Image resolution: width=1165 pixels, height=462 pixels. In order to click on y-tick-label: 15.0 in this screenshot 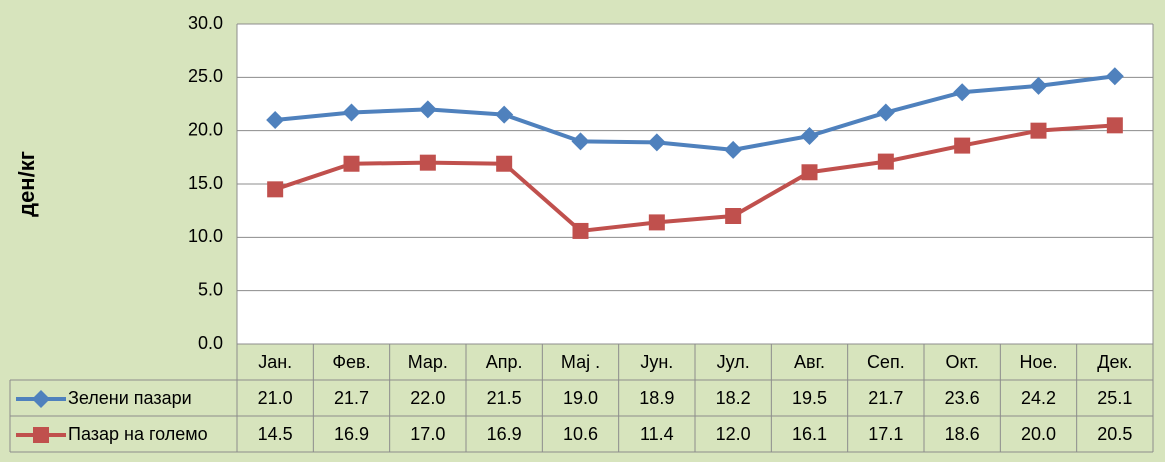, I will do `click(205, 183)`.